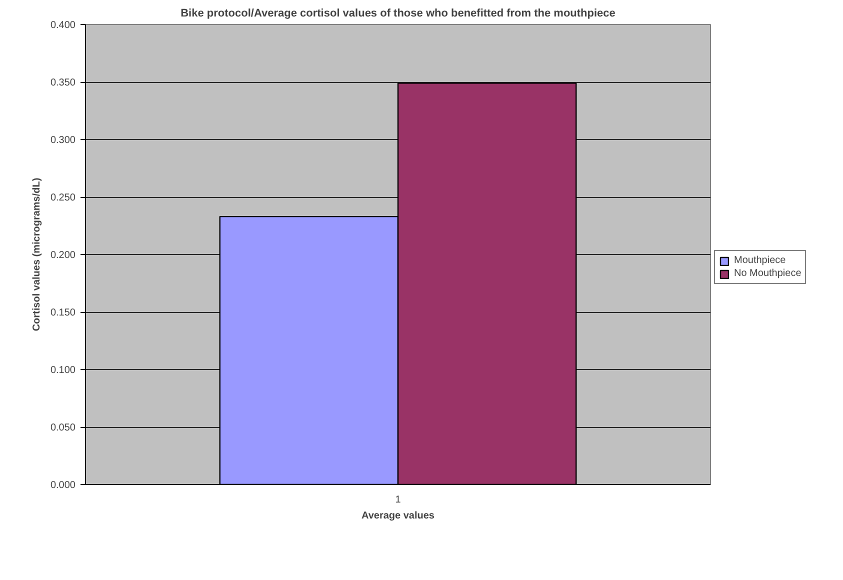  Describe the element at coordinates (398, 14) in the screenshot. I see `chart-title: Bike protocol/Average cortisol values of those who benefitted from the mouthpiece` at that location.